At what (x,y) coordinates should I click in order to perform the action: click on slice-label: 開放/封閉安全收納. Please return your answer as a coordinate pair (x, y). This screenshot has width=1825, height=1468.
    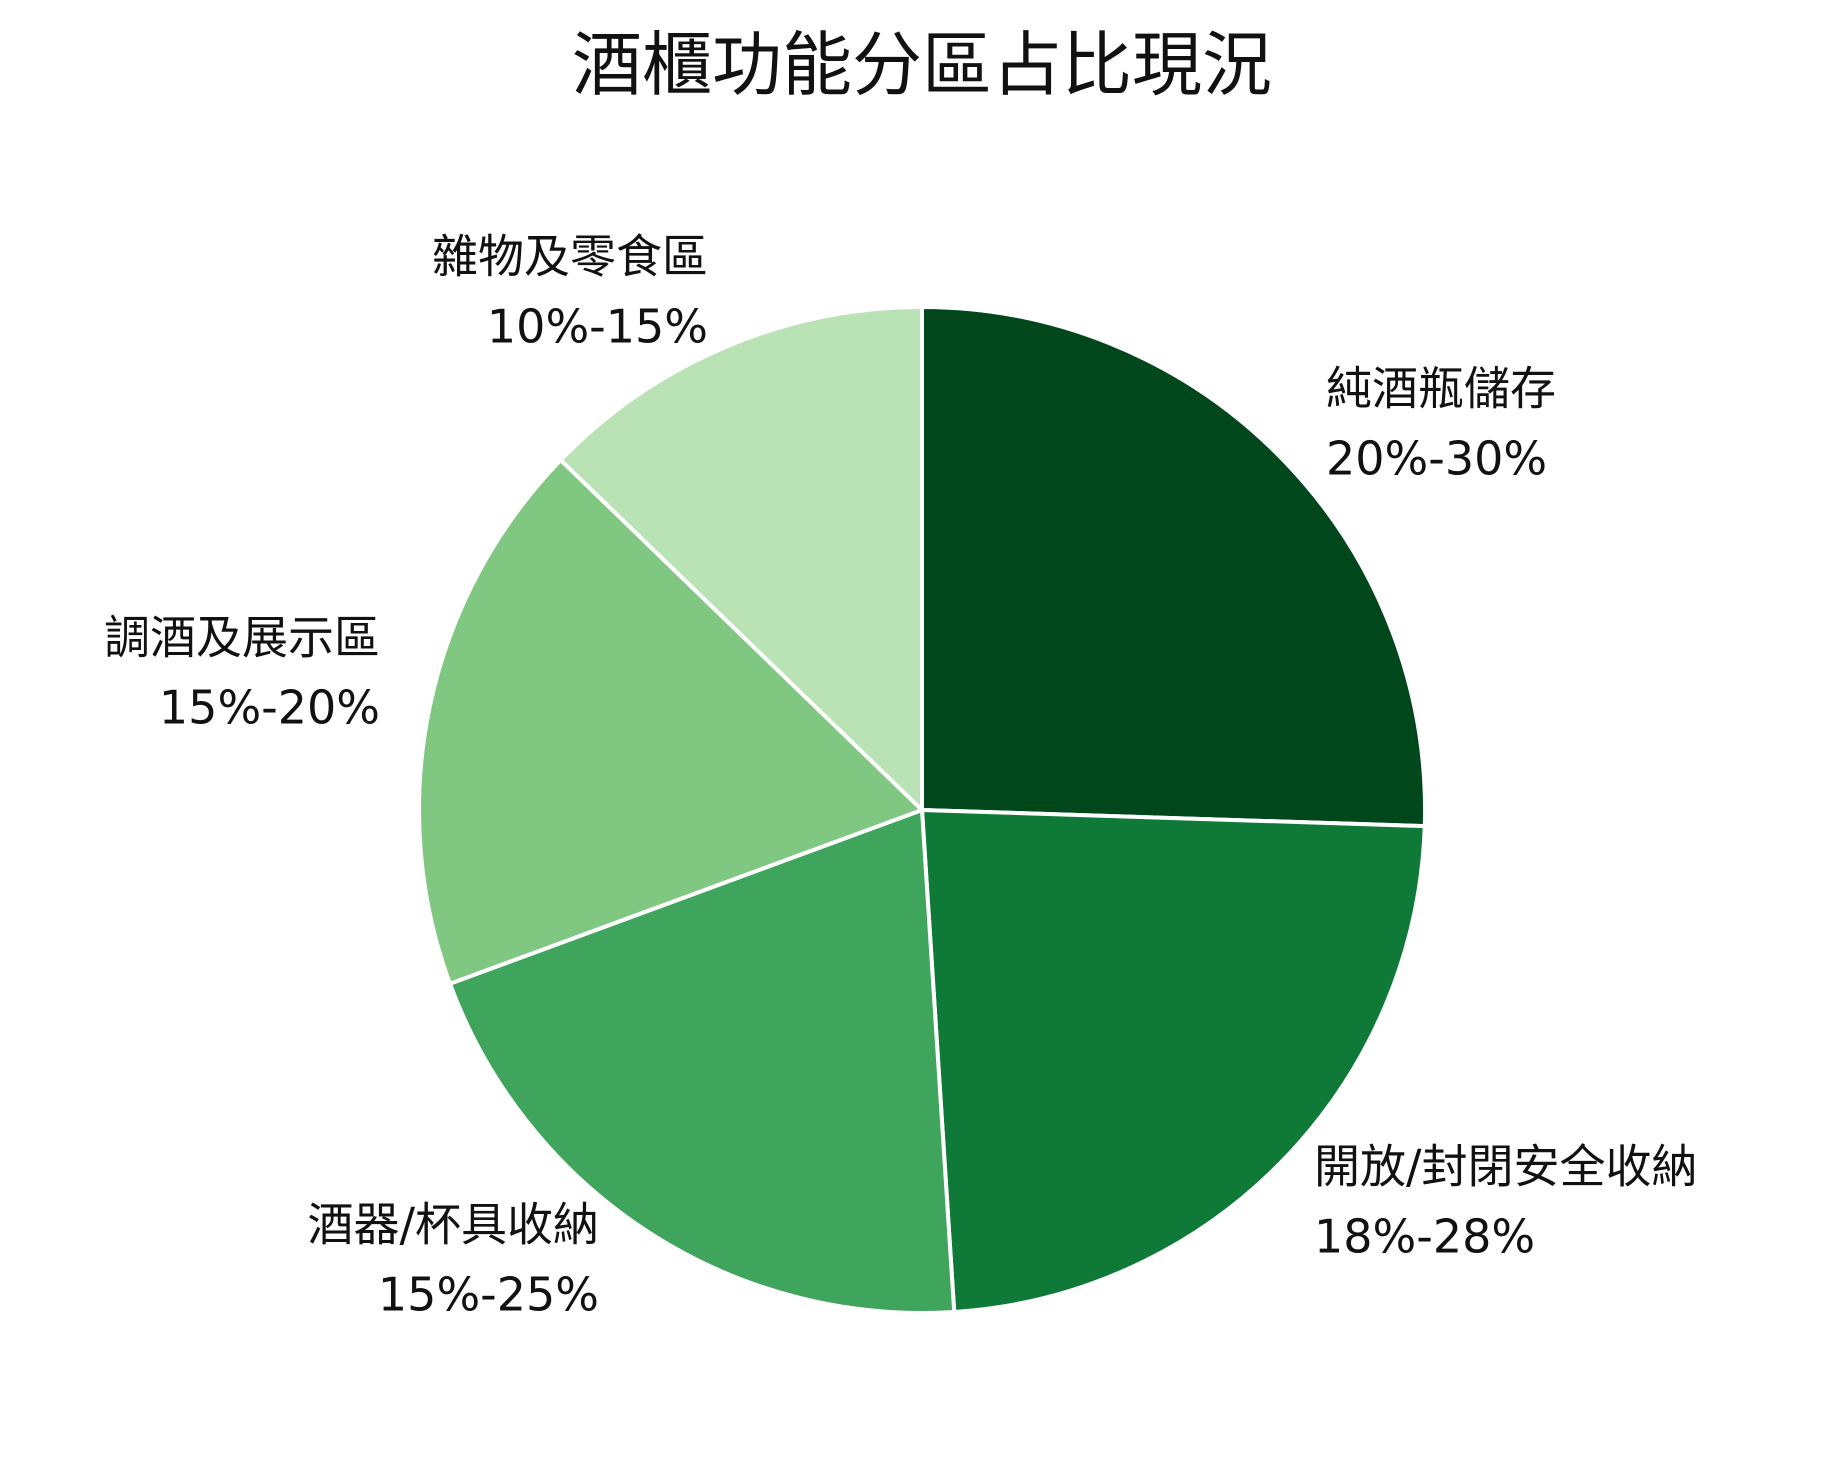
    Looking at the image, I should click on (1506, 1167).